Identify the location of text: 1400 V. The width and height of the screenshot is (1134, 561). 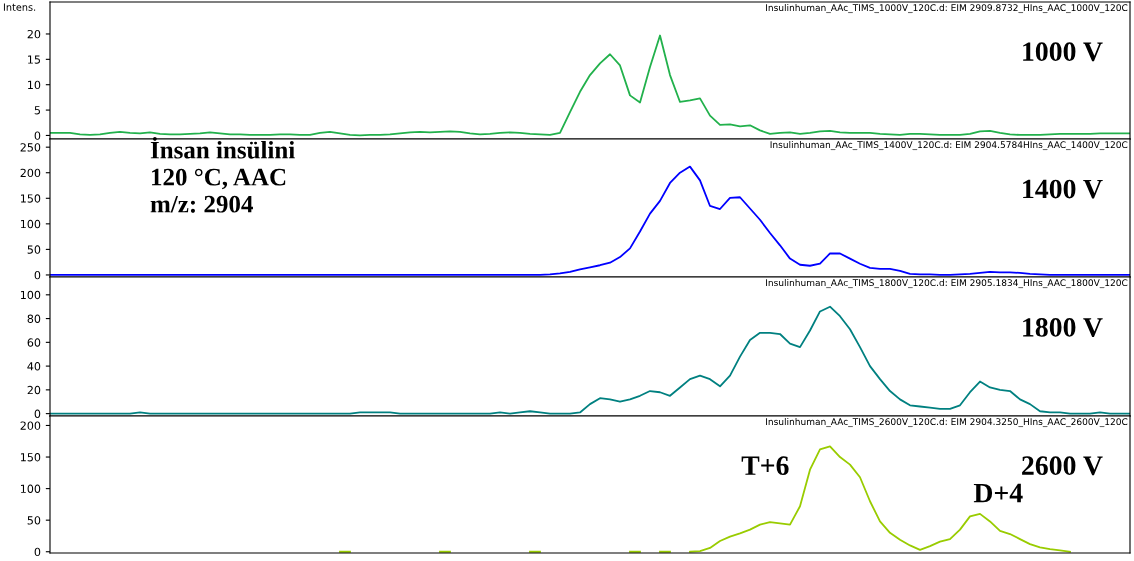
(1063, 189).